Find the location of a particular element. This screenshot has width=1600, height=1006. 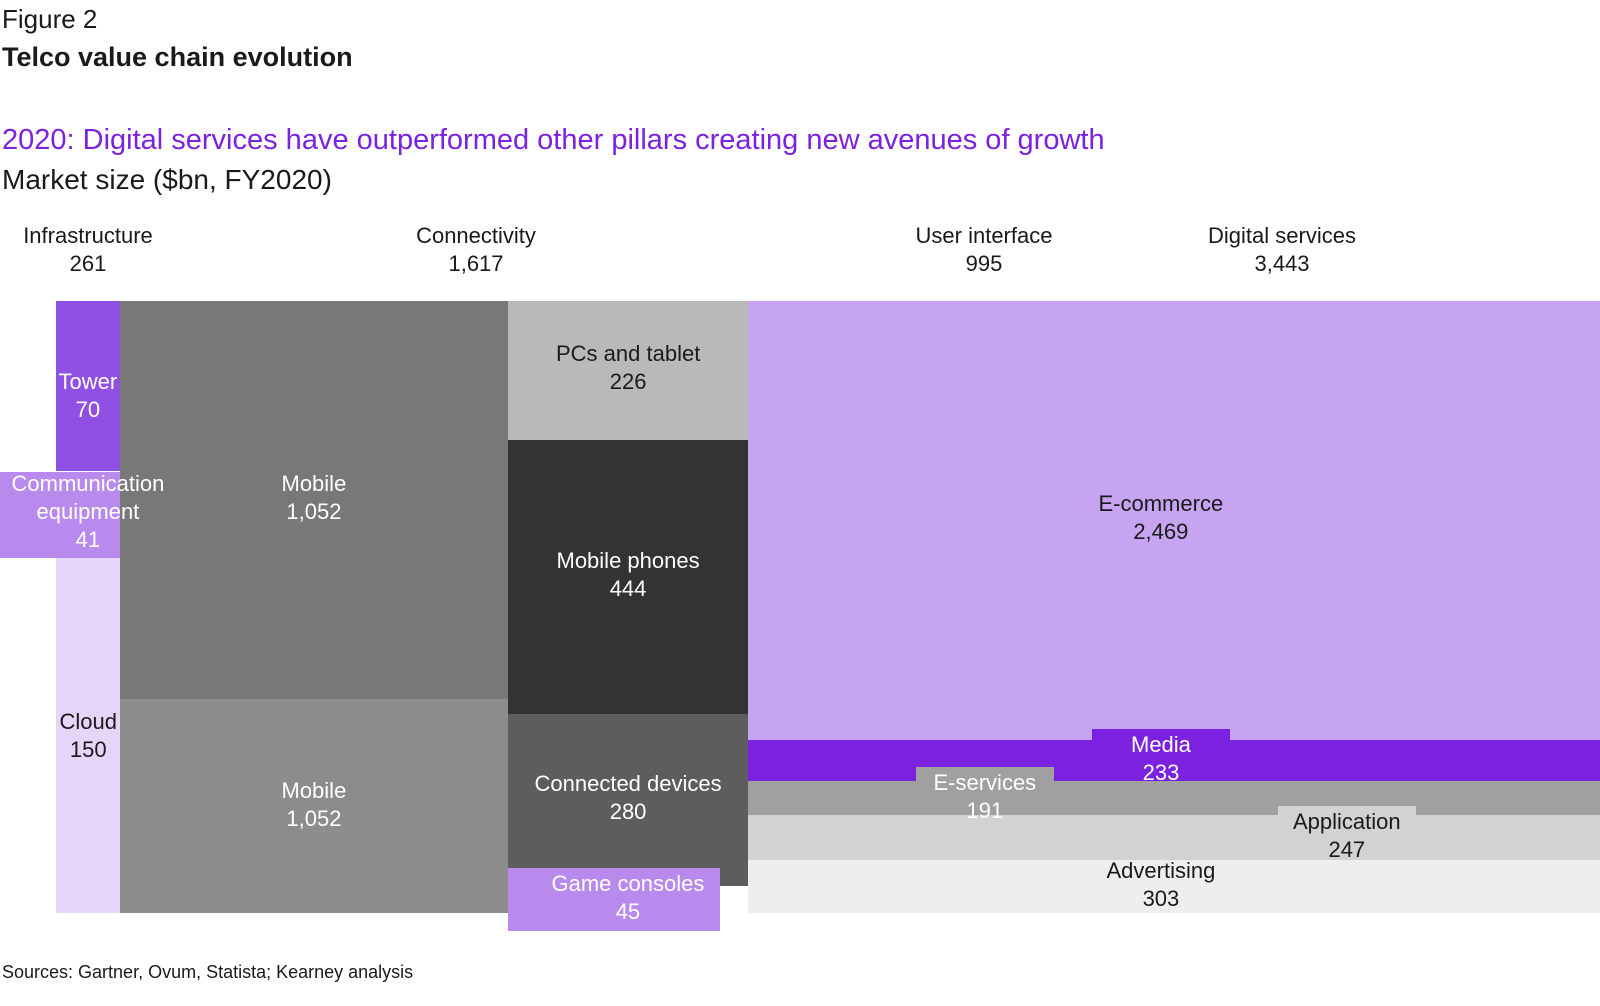

data-label-communication-equipment: Communication equipment 41 is located at coordinates (88, 512).